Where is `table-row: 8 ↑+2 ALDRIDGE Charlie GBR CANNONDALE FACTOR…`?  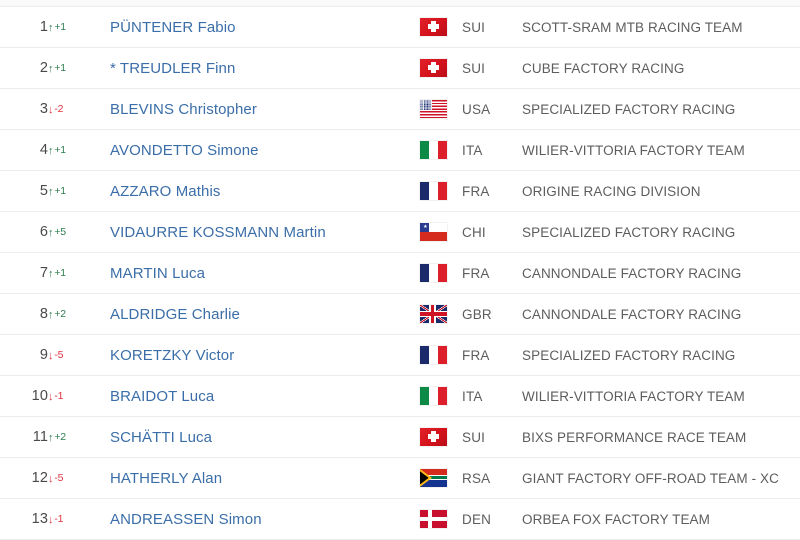
table-row: 8 ↑+2 ALDRIDGE Charlie GBR CANNONDALE FACTOR… is located at coordinates (400, 314).